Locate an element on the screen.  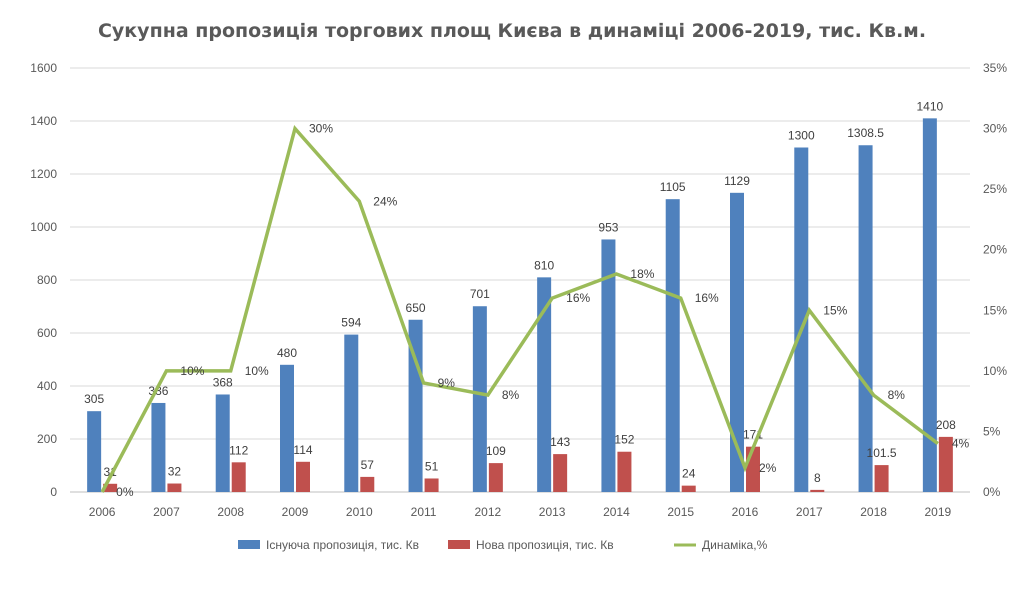
bar-data-label: 152 is located at coordinates (624, 440).